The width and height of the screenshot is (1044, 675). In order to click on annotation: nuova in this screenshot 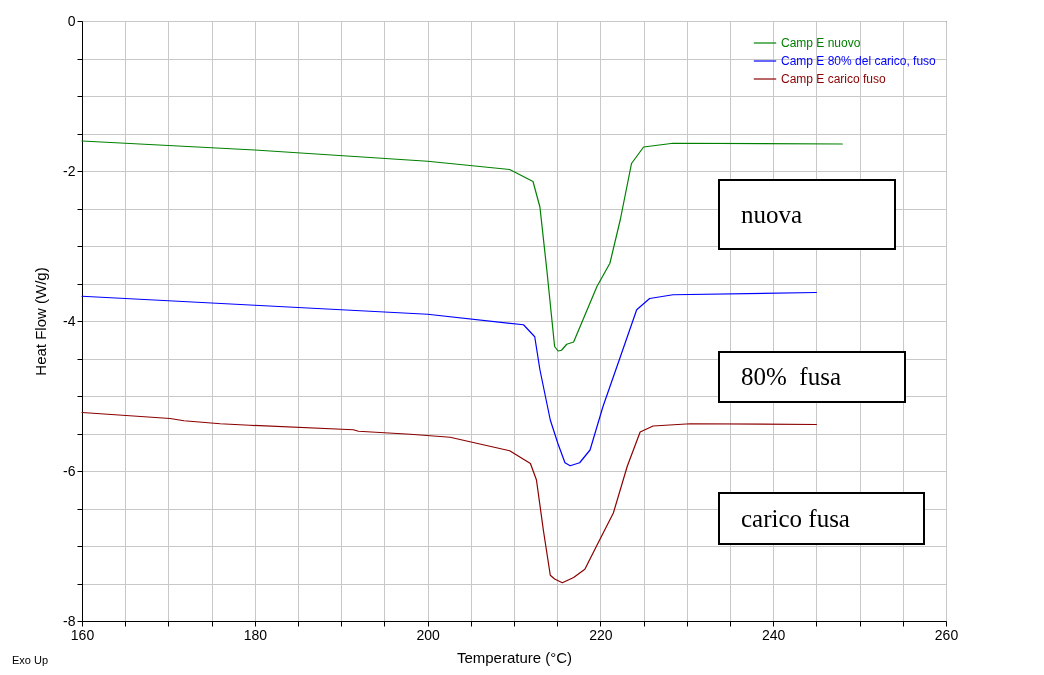, I will do `click(772, 214)`.